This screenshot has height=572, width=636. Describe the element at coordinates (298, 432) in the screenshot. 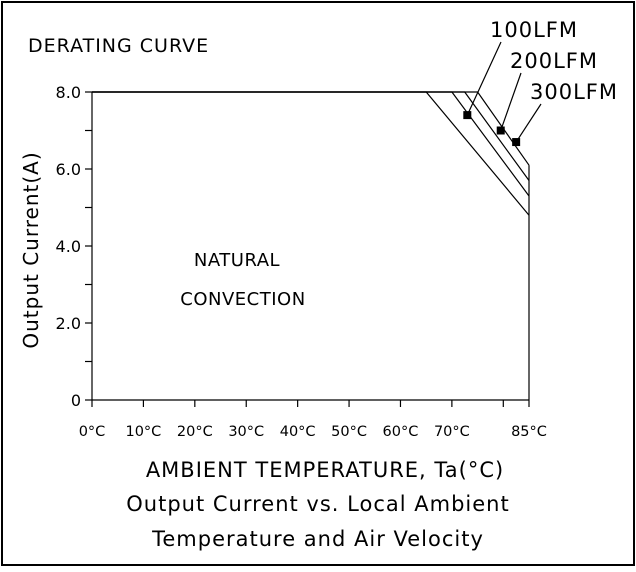

I see `x-tick-label: 40°C` at that location.